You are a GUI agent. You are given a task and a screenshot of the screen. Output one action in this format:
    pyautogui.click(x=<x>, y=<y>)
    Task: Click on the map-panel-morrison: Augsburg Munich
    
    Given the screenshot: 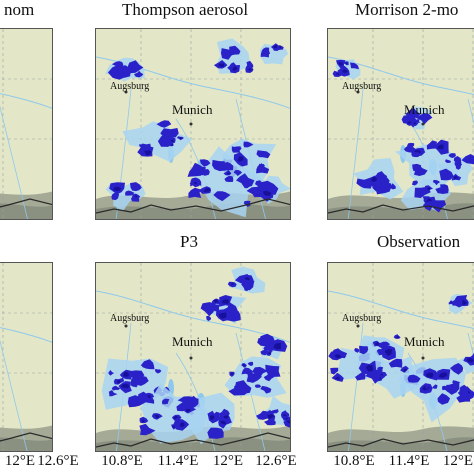 What is the action you would take?
    pyautogui.click(x=400, y=124)
    